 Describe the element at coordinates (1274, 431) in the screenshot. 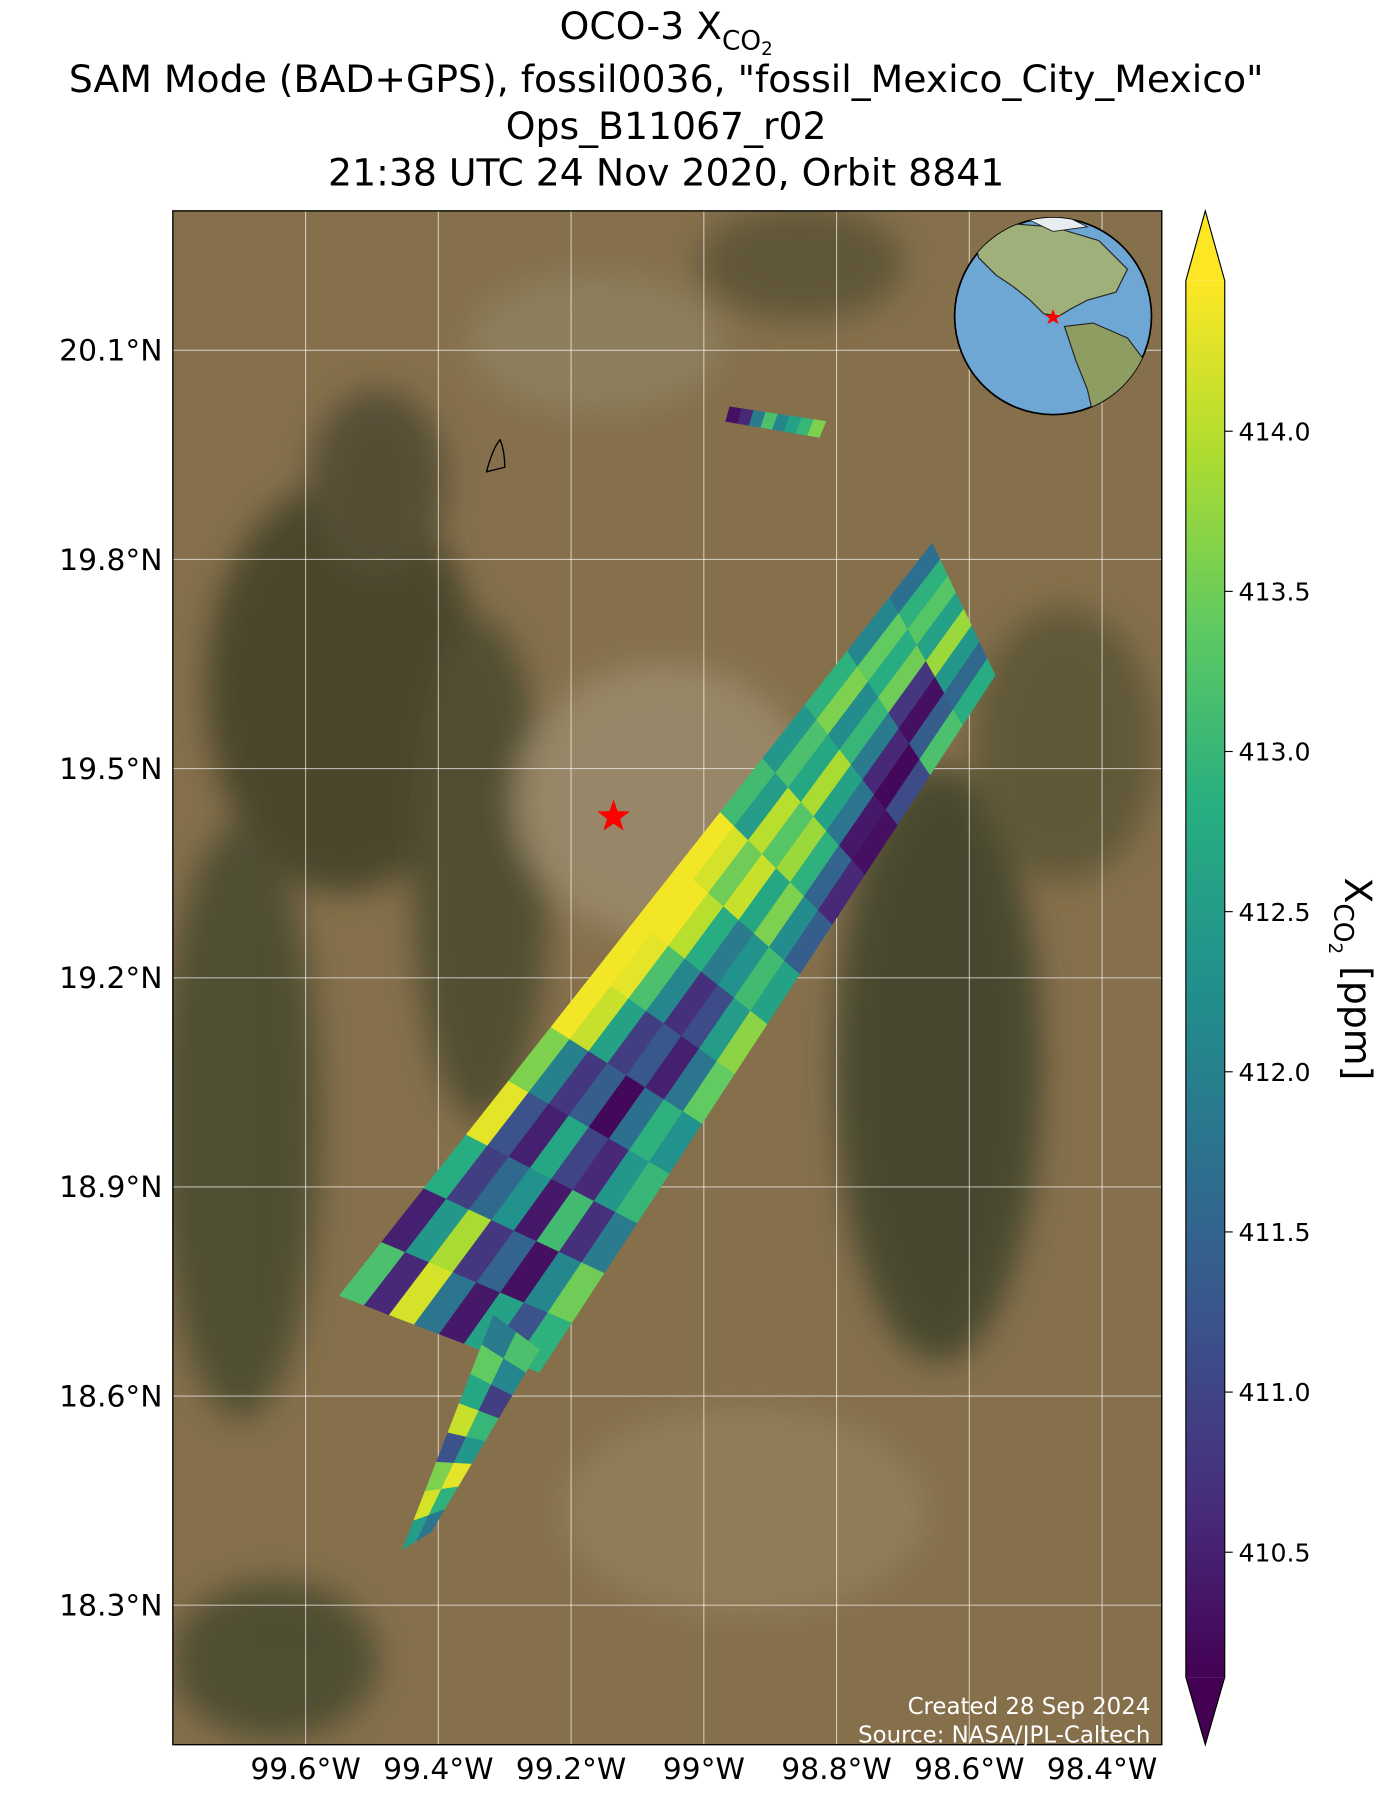

I see `colorbar-tick-label: 414.0` at that location.